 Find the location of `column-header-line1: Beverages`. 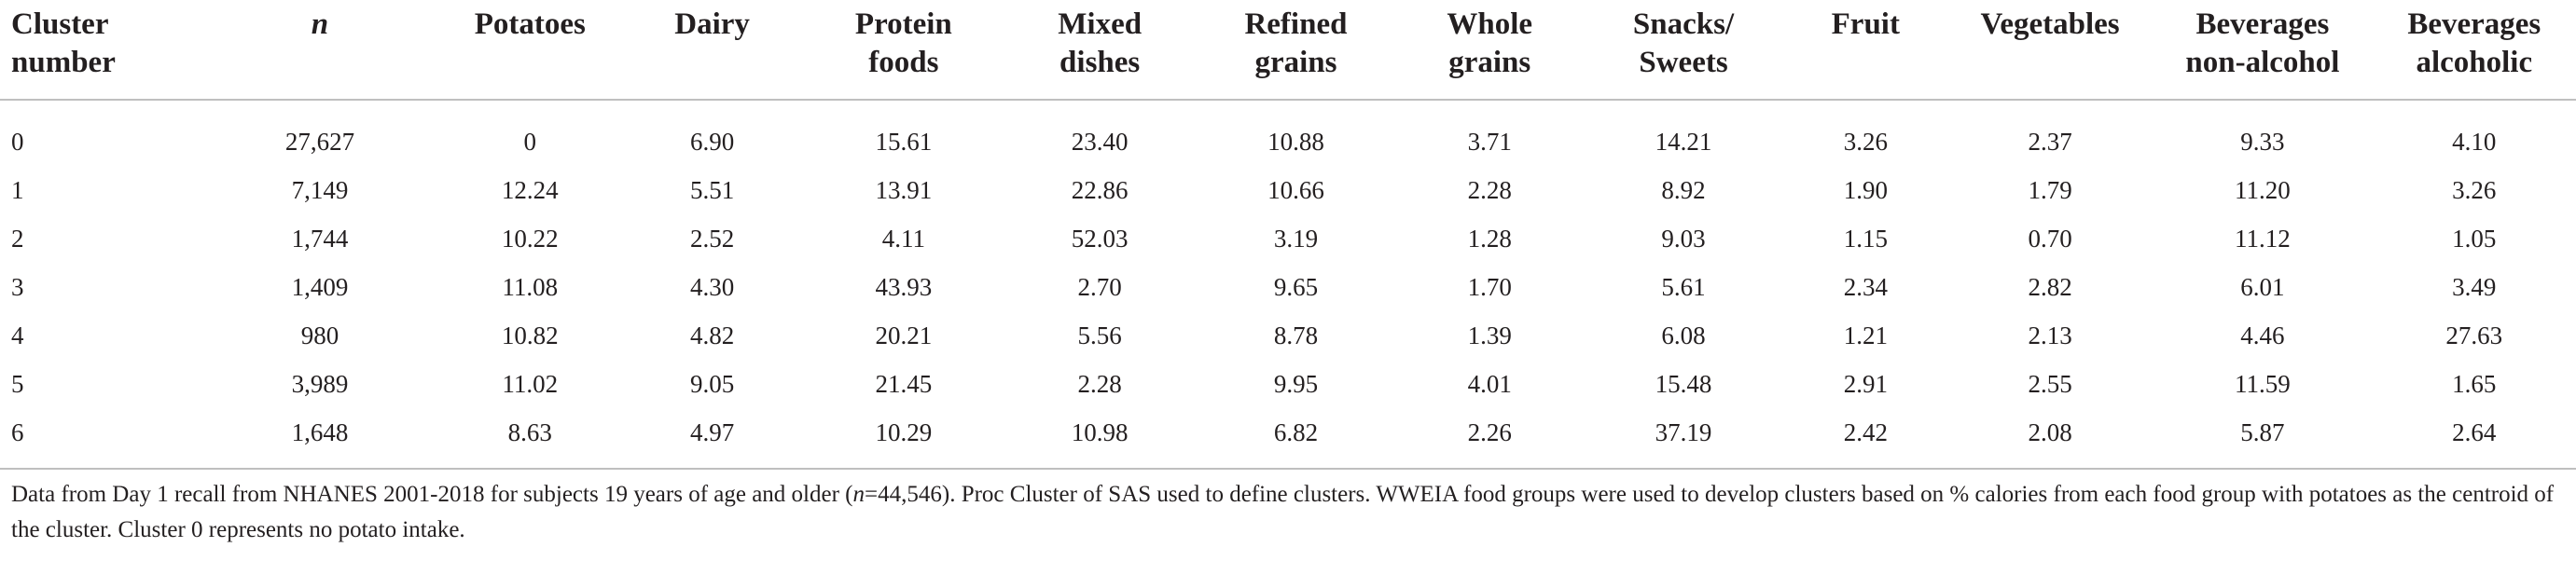

column-header-line1: Beverages is located at coordinates (2474, 24).